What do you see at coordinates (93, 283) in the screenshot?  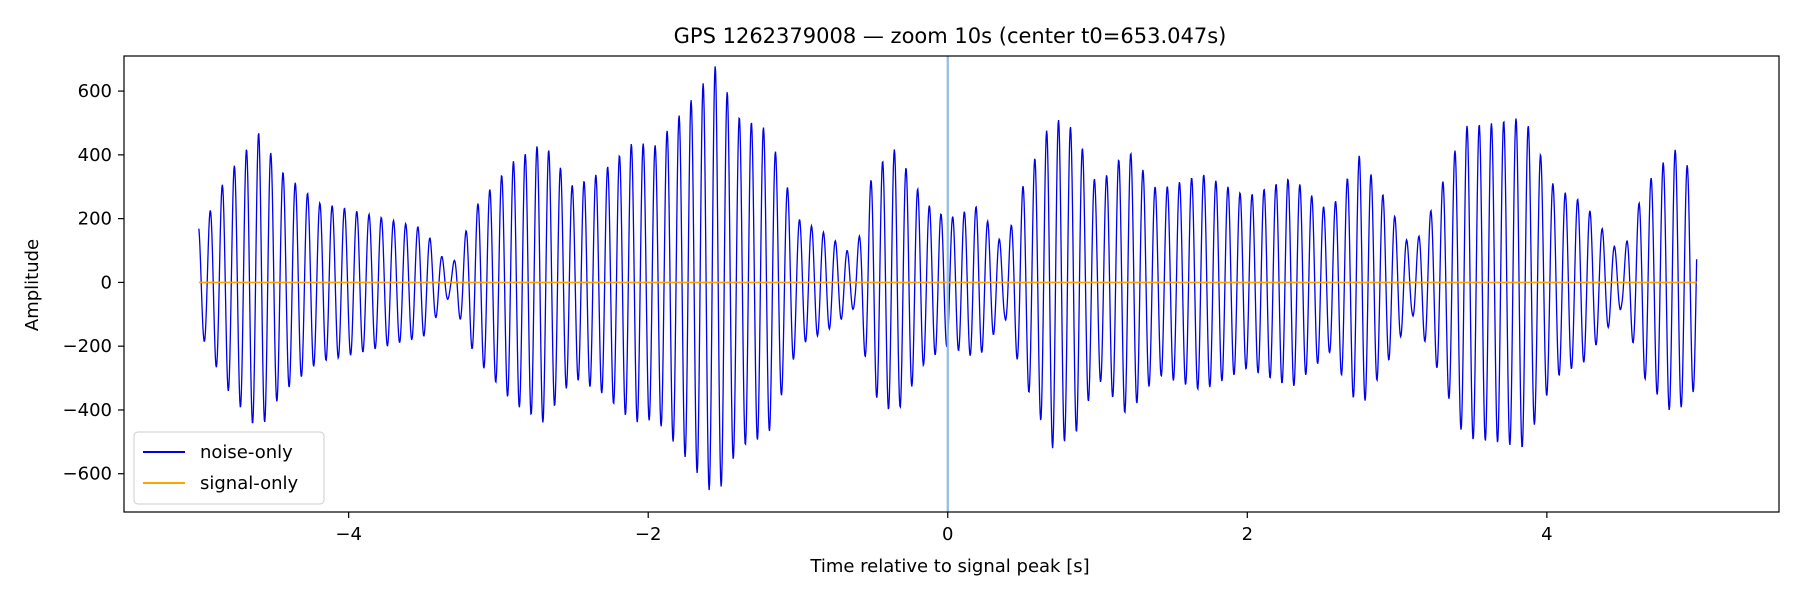 I see `y-axis: −600 −400 −200 0 200 400 600` at bounding box center [93, 283].